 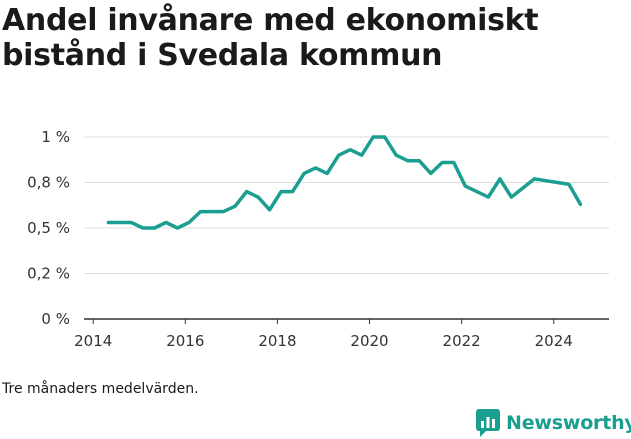 I want to click on y-tick-label: 0,2 %, so click(x=48, y=274).